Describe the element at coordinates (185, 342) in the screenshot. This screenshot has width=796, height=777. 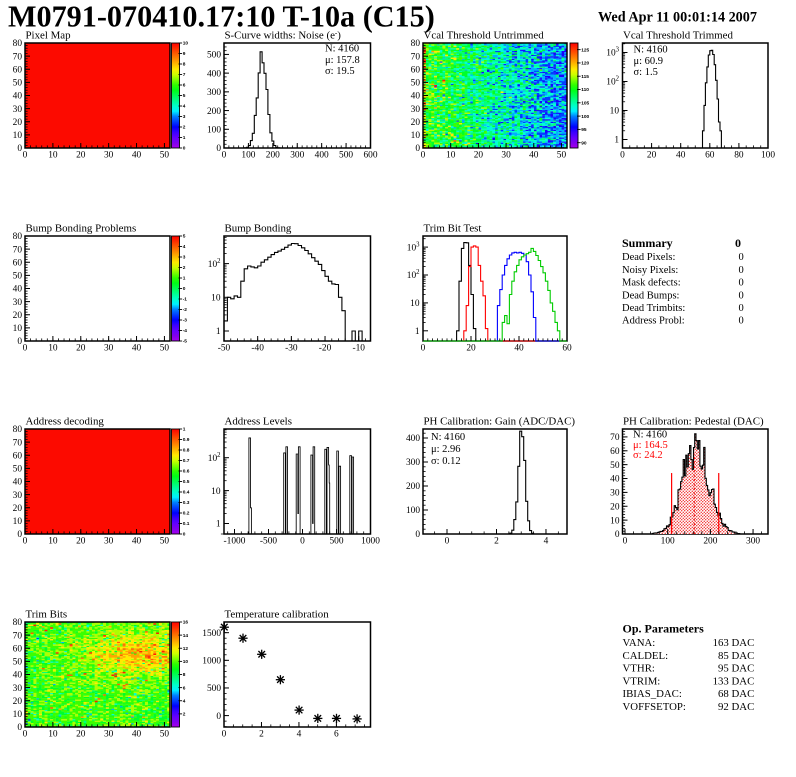
I see `svg-text: -5` at that location.